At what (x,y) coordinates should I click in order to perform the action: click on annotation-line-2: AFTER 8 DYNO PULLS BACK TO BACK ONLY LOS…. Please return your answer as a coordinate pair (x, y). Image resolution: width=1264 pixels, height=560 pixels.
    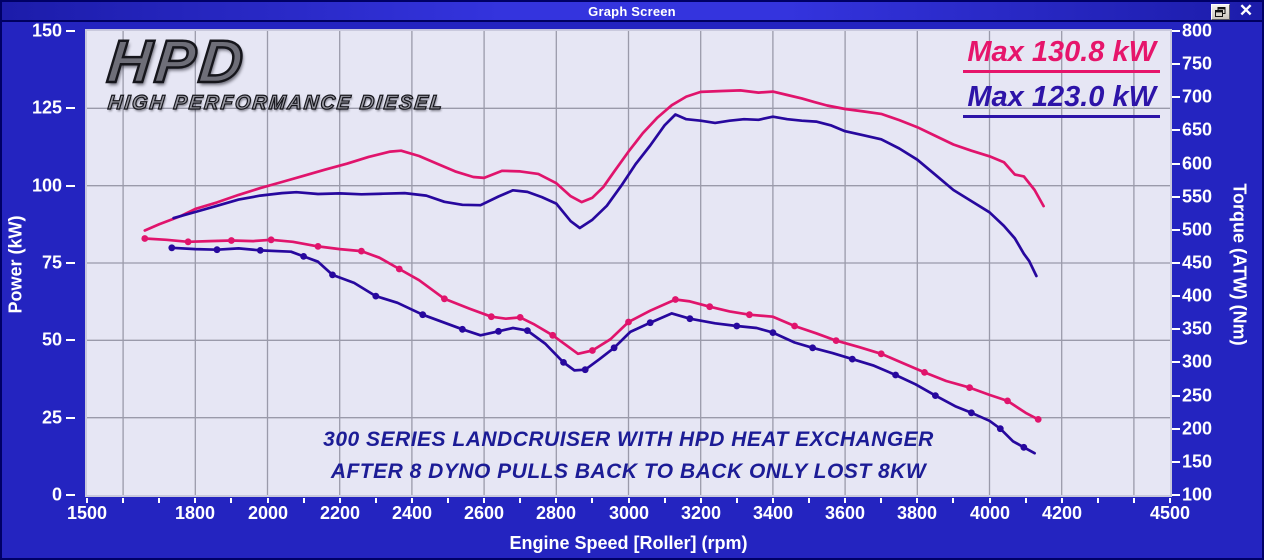
    Looking at the image, I should click on (628, 471).